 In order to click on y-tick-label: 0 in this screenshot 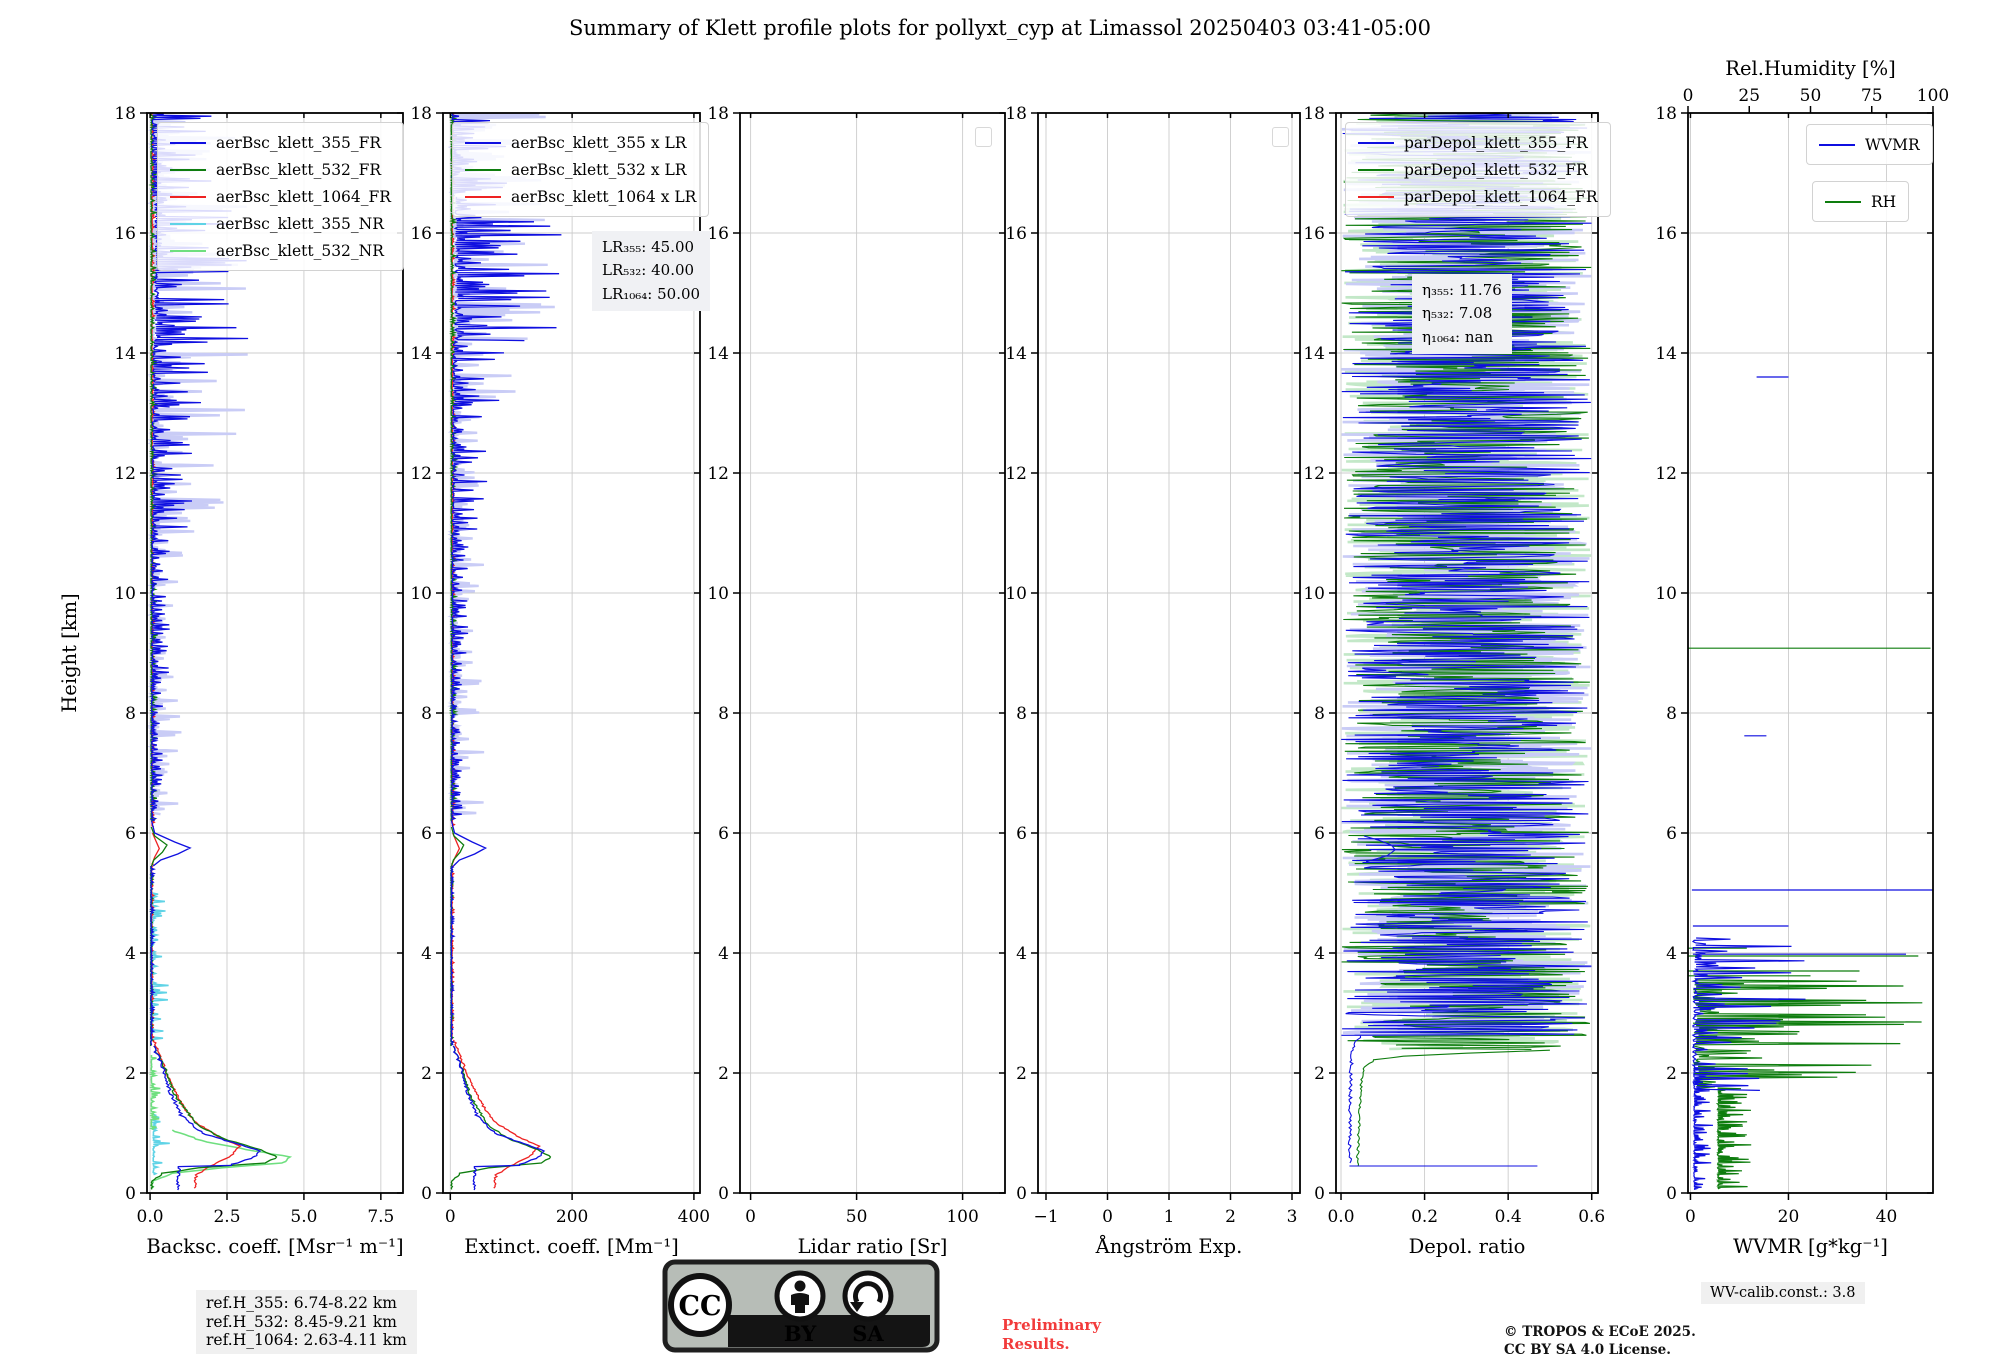, I will do `click(723, 1194)`.